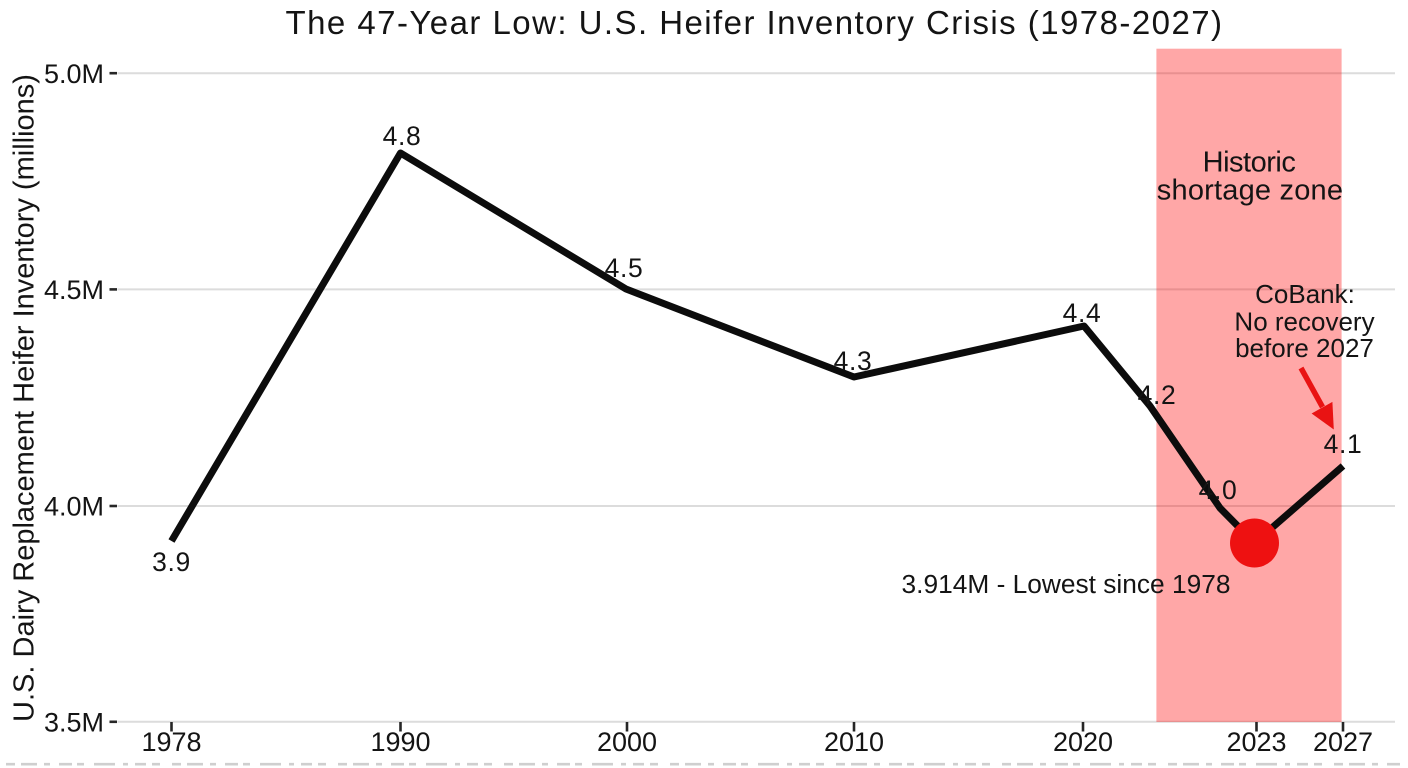 The height and width of the screenshot is (768, 1408). Describe the element at coordinates (624, 268) in the screenshot. I see `svg-text: 4.5` at that location.